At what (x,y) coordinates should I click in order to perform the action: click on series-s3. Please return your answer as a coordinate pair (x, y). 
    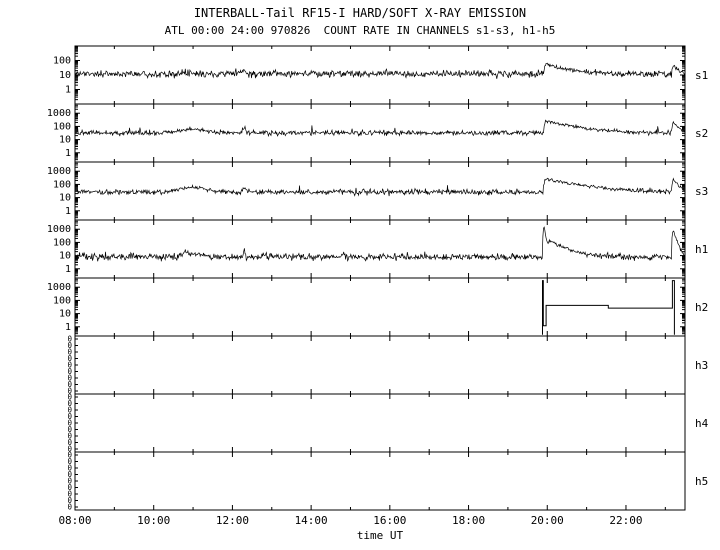
    Looking at the image, I should click on (380, 187).